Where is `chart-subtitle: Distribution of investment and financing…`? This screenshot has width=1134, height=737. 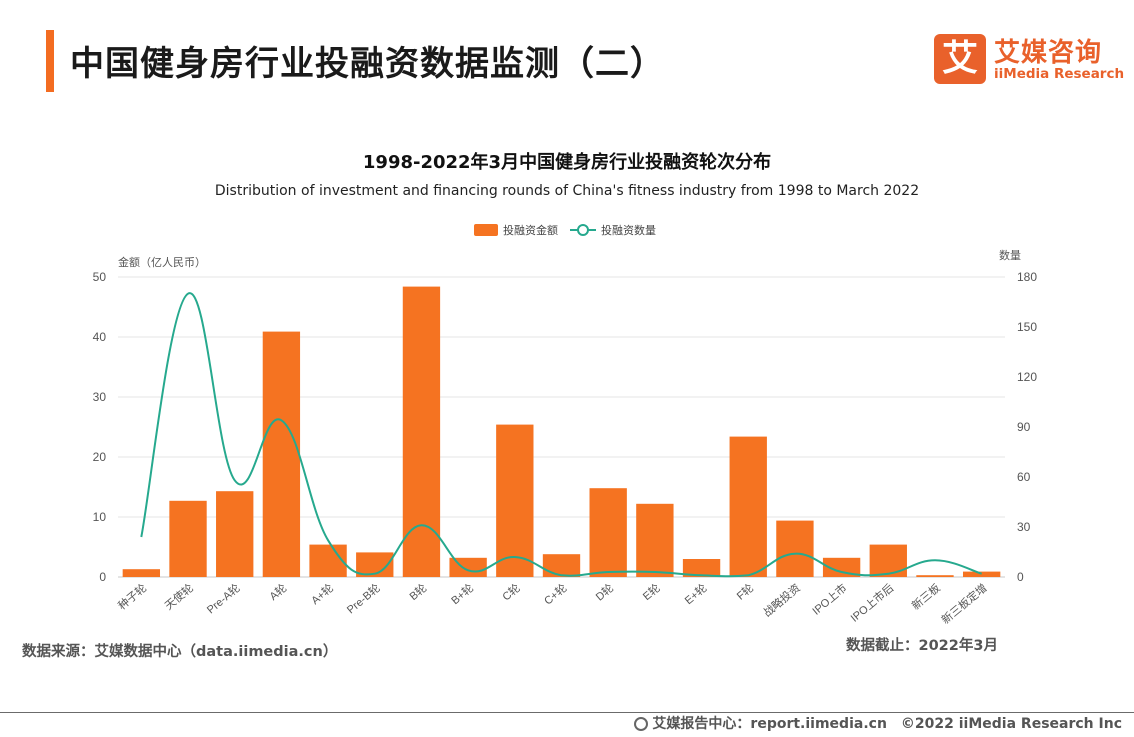
chart-subtitle: Distribution of investment and financing… is located at coordinates (567, 191).